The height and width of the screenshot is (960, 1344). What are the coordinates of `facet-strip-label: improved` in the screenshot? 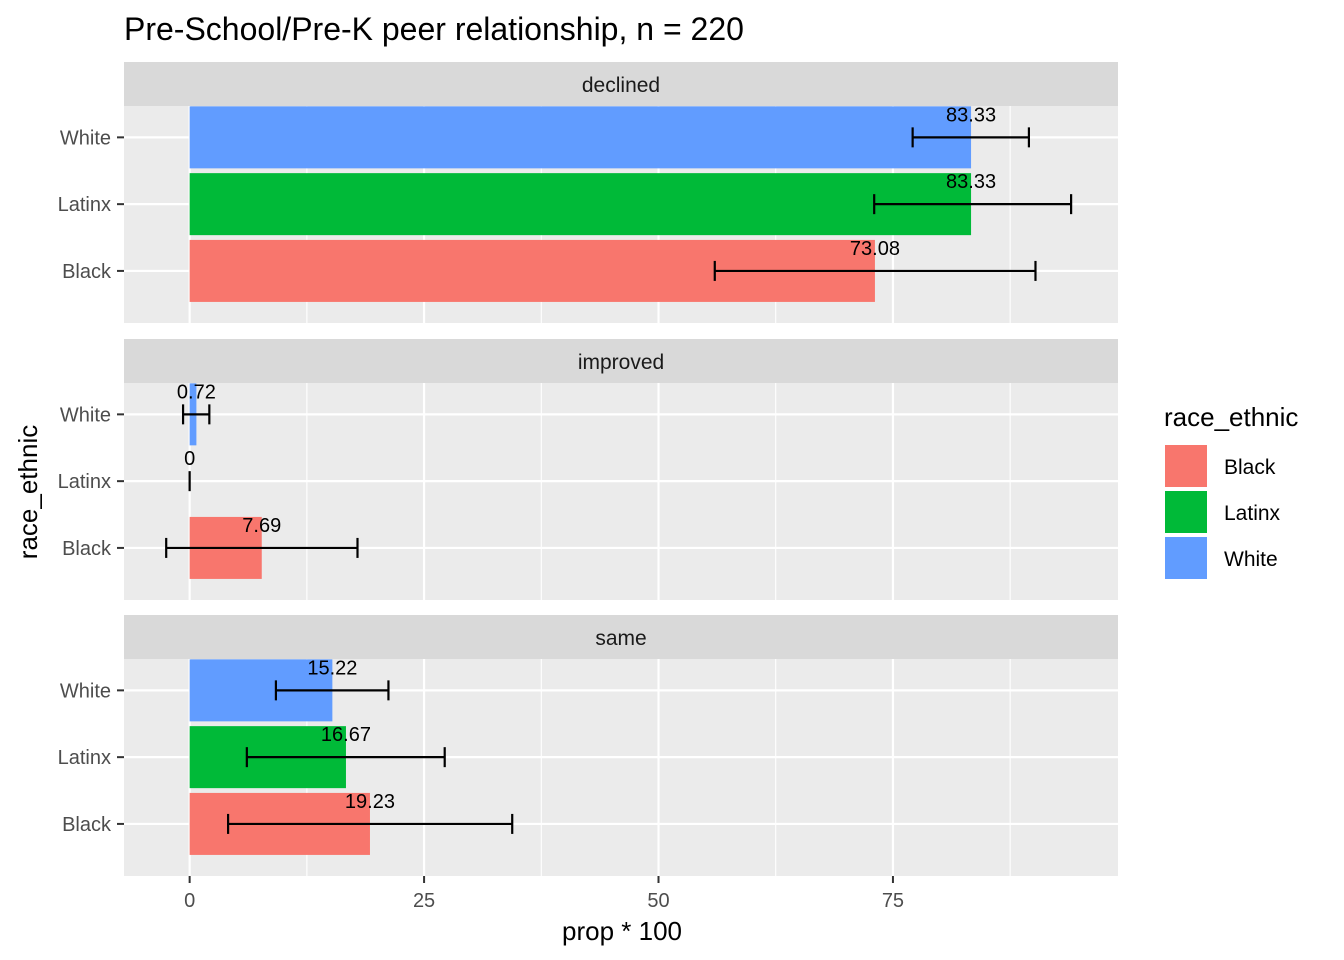 It's located at (621, 362).